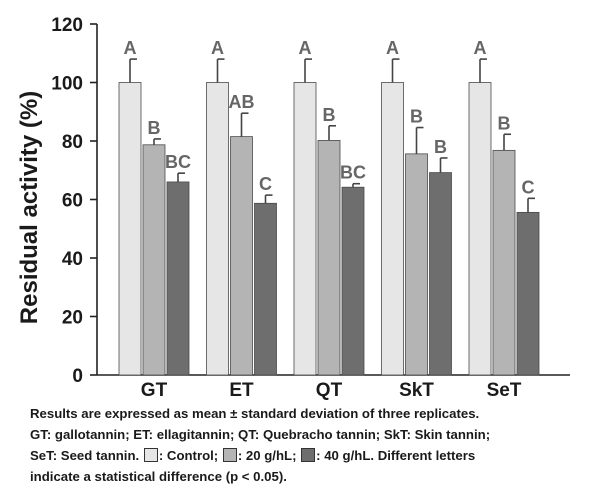  I want to click on y-tick-label: 80, so click(72, 142).